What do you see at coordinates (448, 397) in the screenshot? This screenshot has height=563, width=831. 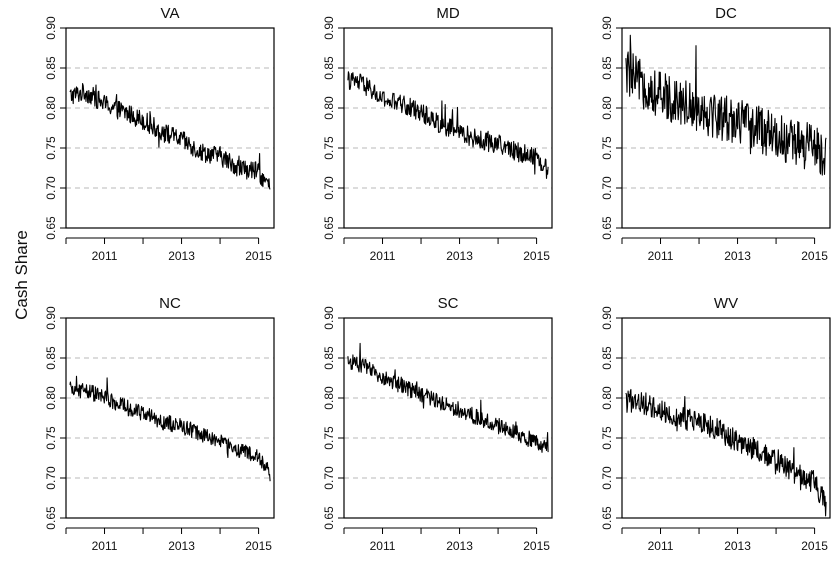 I see `series-line-sc` at bounding box center [448, 397].